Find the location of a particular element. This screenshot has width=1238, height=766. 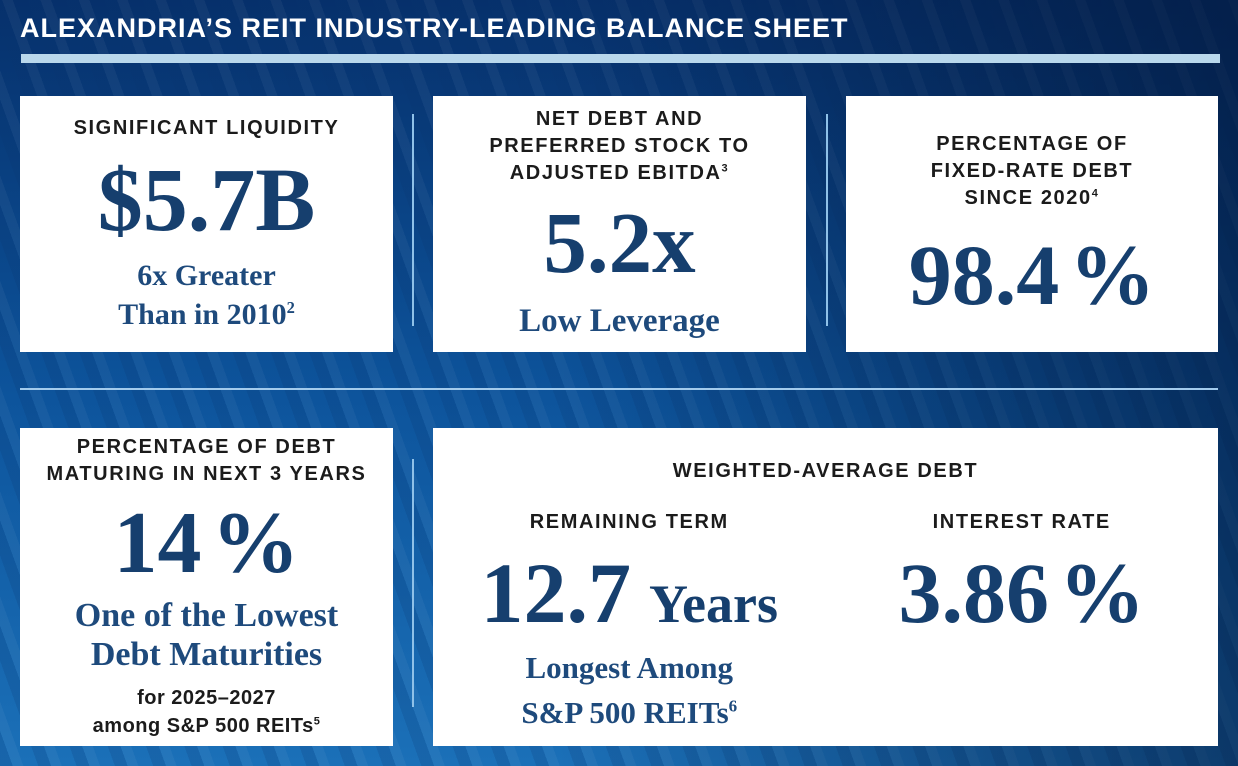

divider-horizontal-middle is located at coordinates (619, 389).